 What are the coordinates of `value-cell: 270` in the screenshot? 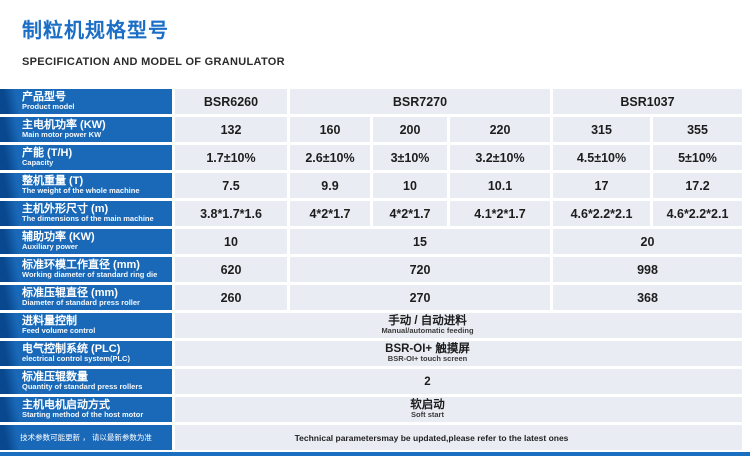 It's located at (420, 297).